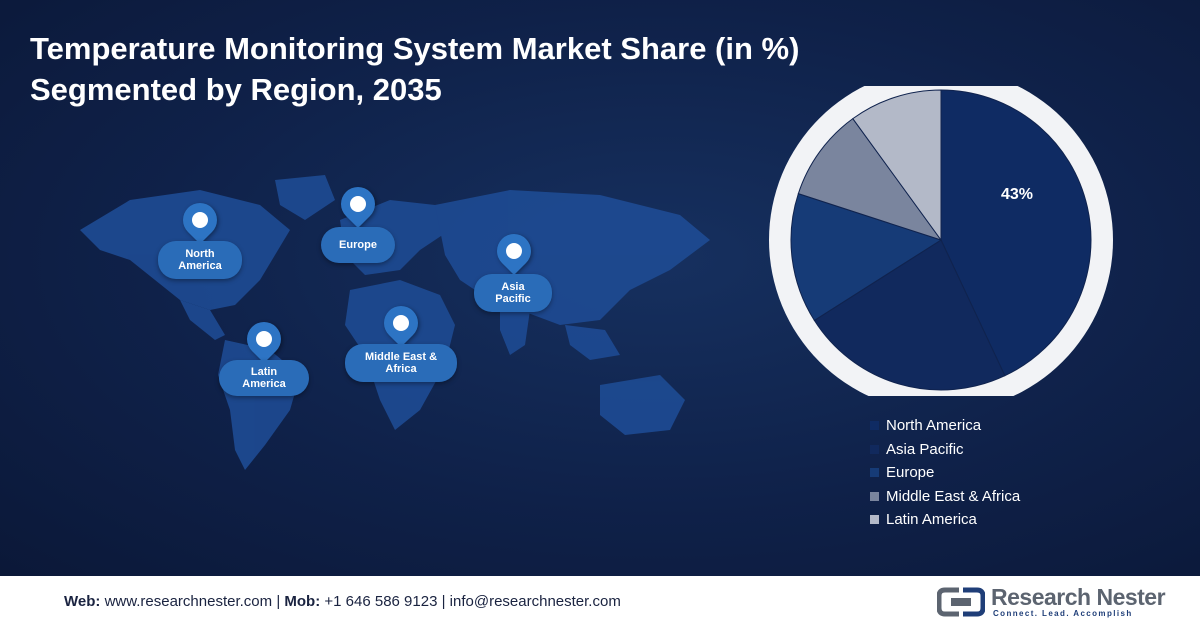 This screenshot has width=1200, height=628. Describe the element at coordinates (934, 426) in the screenshot. I see `legend-label: North America` at that location.